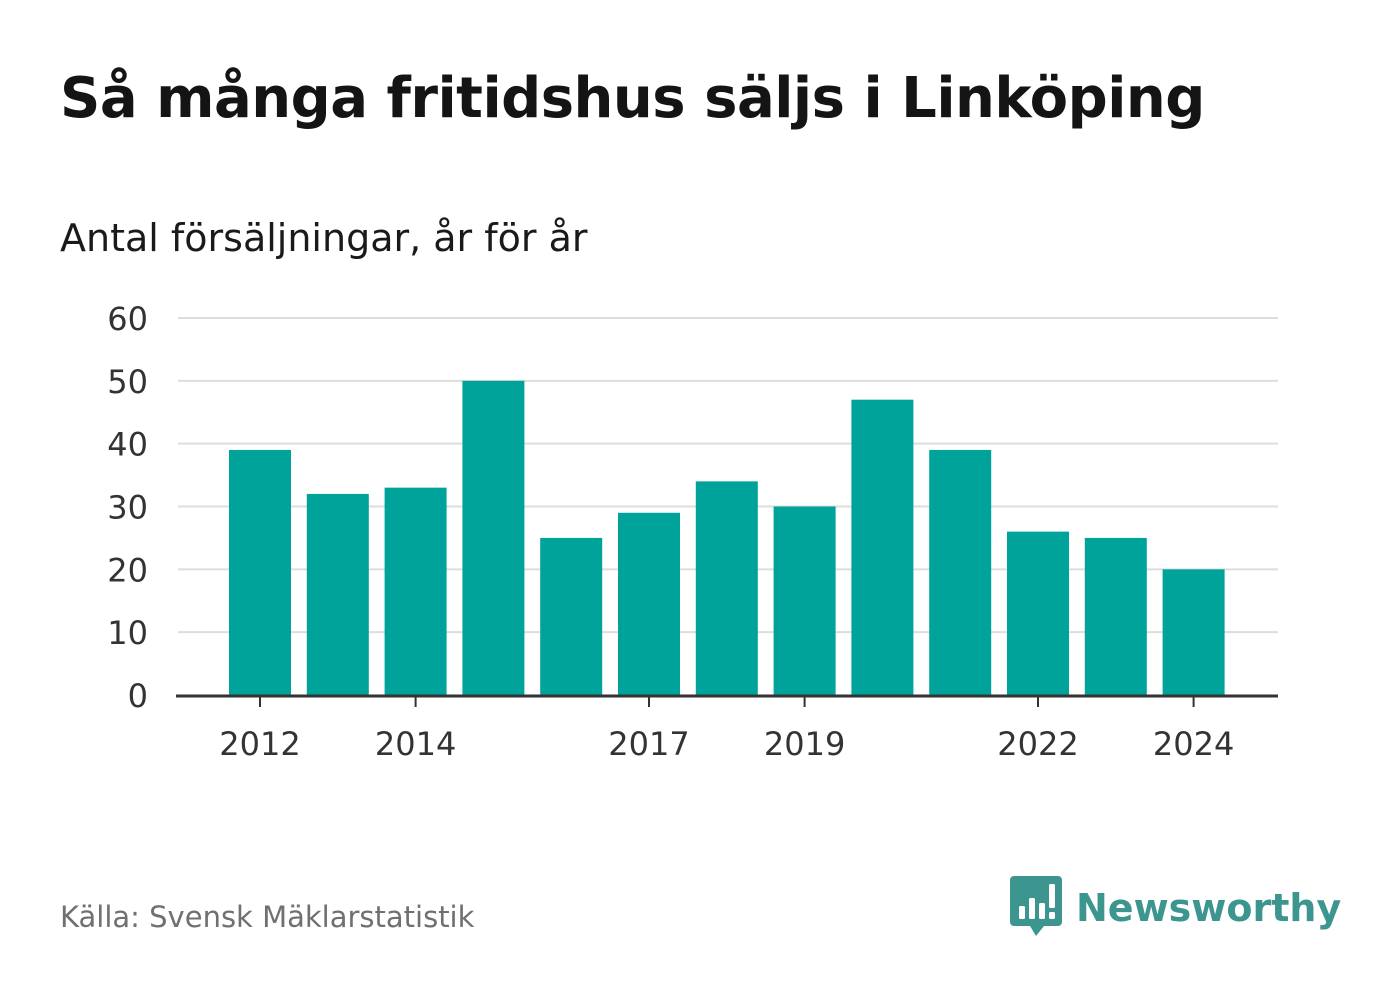  I want to click on x-tick-label: 2019, so click(804, 744).